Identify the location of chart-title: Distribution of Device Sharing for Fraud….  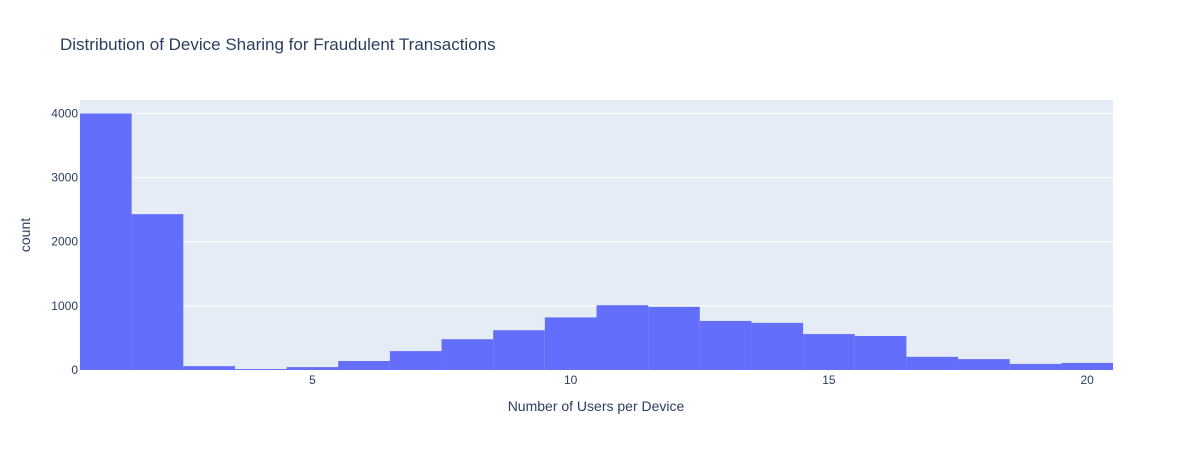
(278, 44).